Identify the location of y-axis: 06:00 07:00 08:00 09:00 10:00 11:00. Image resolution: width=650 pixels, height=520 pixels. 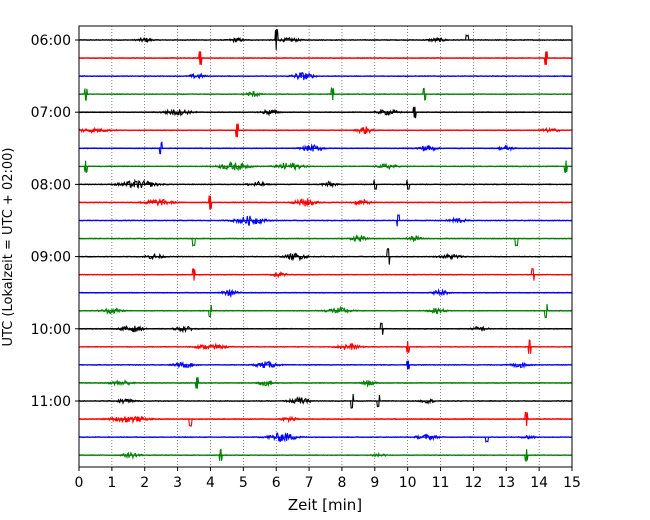
(55, 221).